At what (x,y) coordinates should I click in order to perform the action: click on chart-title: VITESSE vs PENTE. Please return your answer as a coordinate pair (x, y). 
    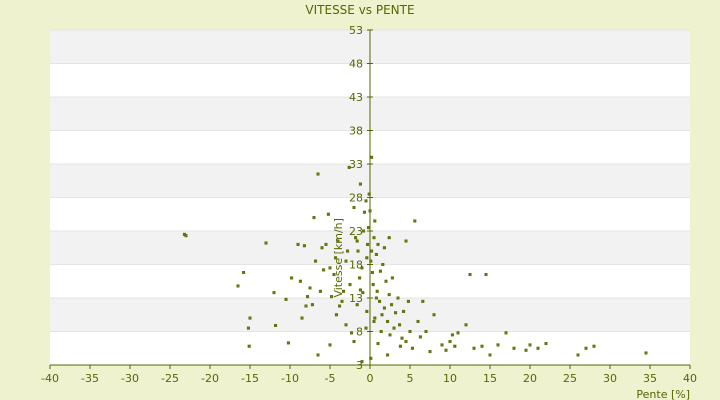
    Looking at the image, I should click on (359, 10).